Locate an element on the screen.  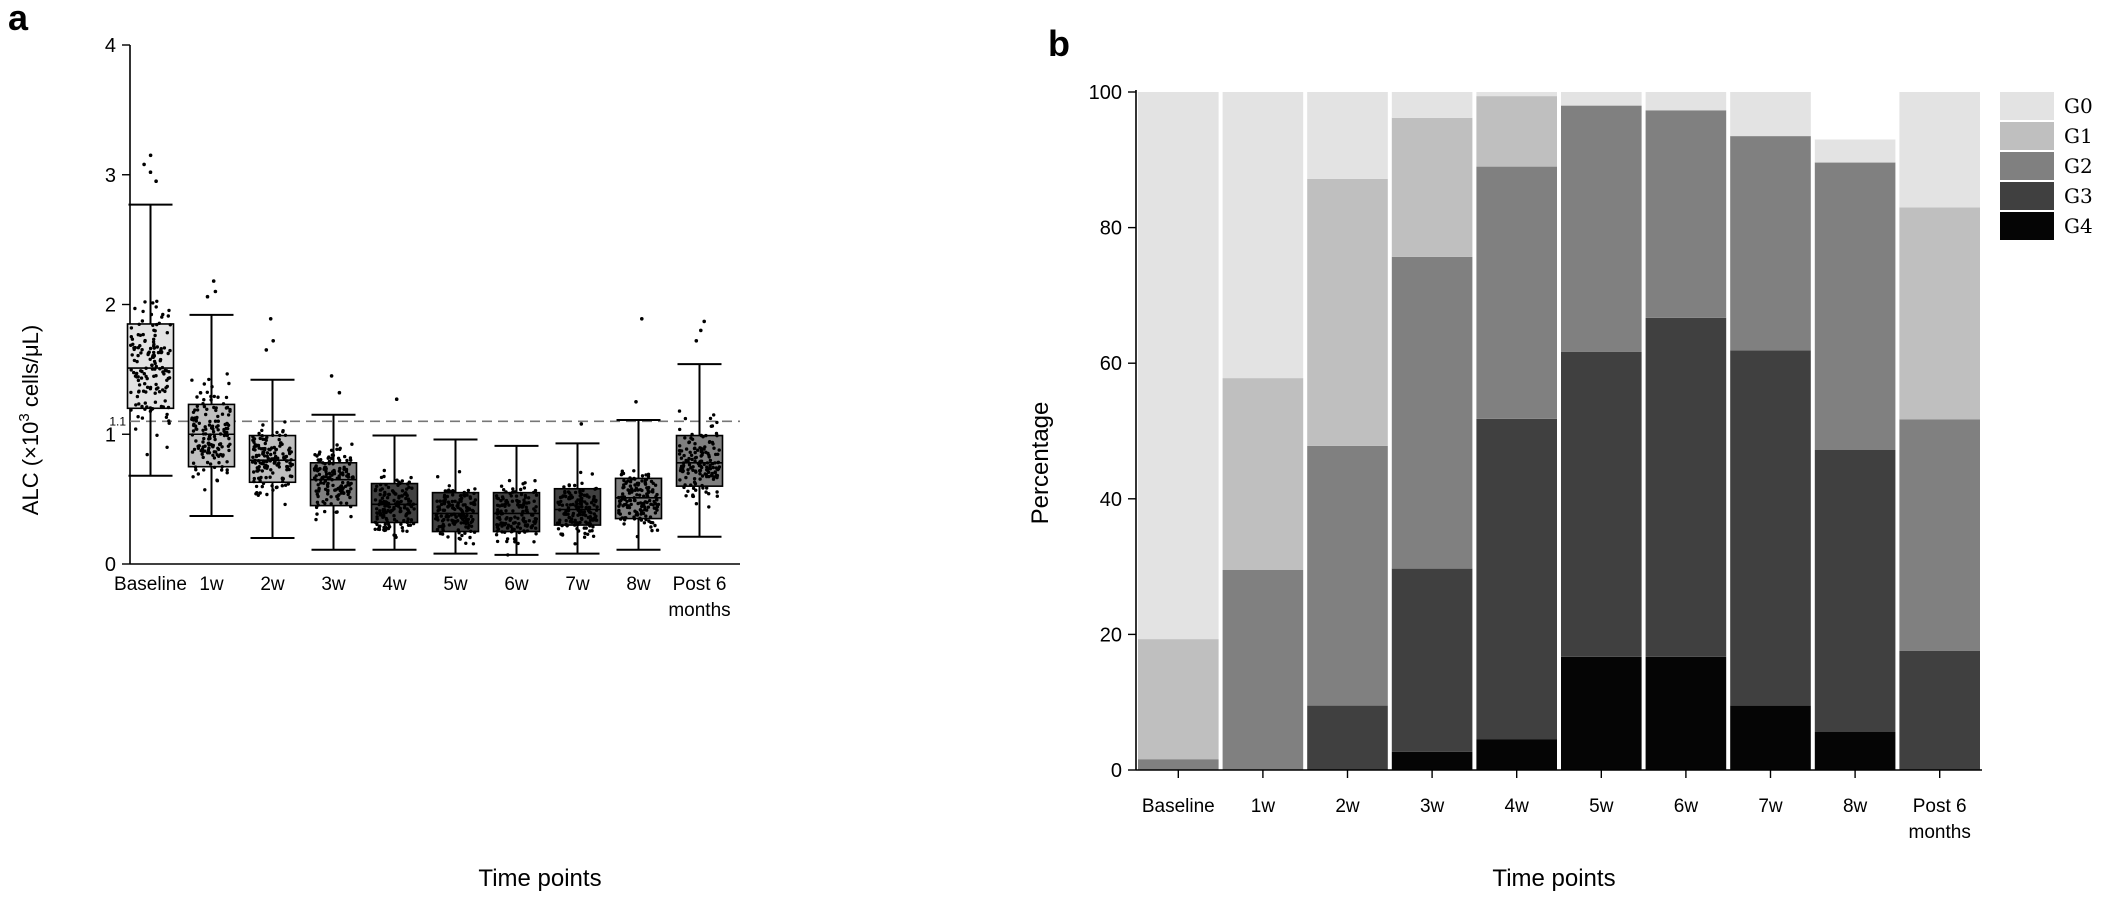
panel-a-x-tick-label: Post 6 is located at coordinates (700, 584).